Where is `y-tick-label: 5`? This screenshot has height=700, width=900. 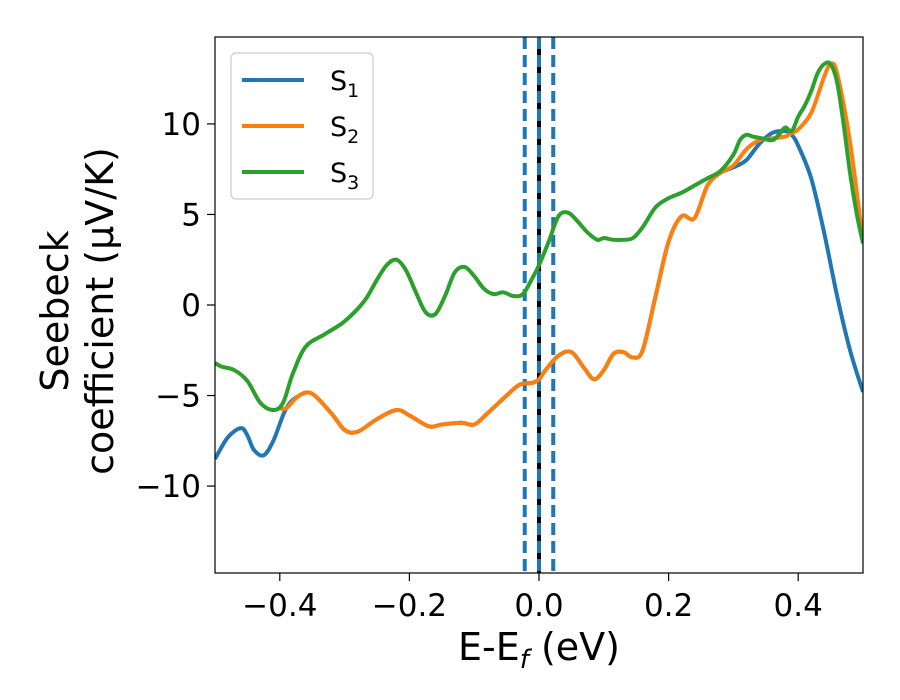
y-tick-label: 5 is located at coordinates (191, 215).